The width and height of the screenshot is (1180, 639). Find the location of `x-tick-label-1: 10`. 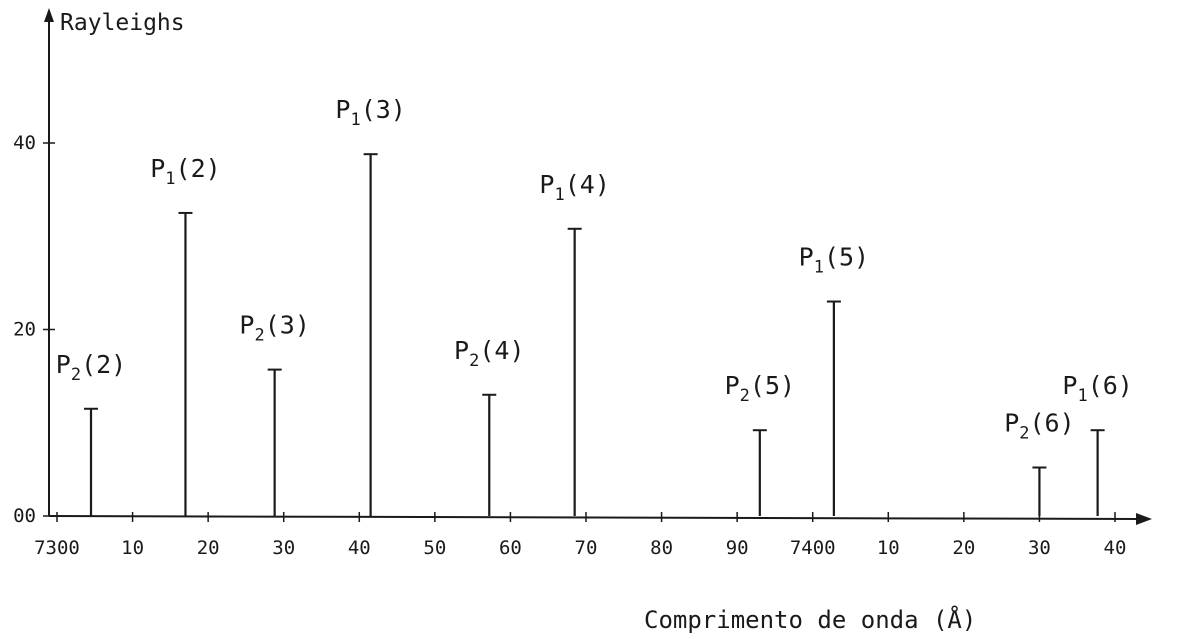

x-tick-label-1: 10 is located at coordinates (132, 548).